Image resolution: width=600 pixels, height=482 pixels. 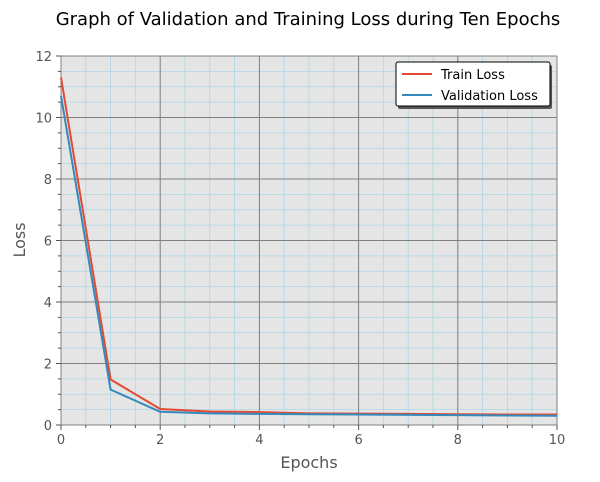 I want to click on y-tick-label: 12, so click(x=43, y=57).